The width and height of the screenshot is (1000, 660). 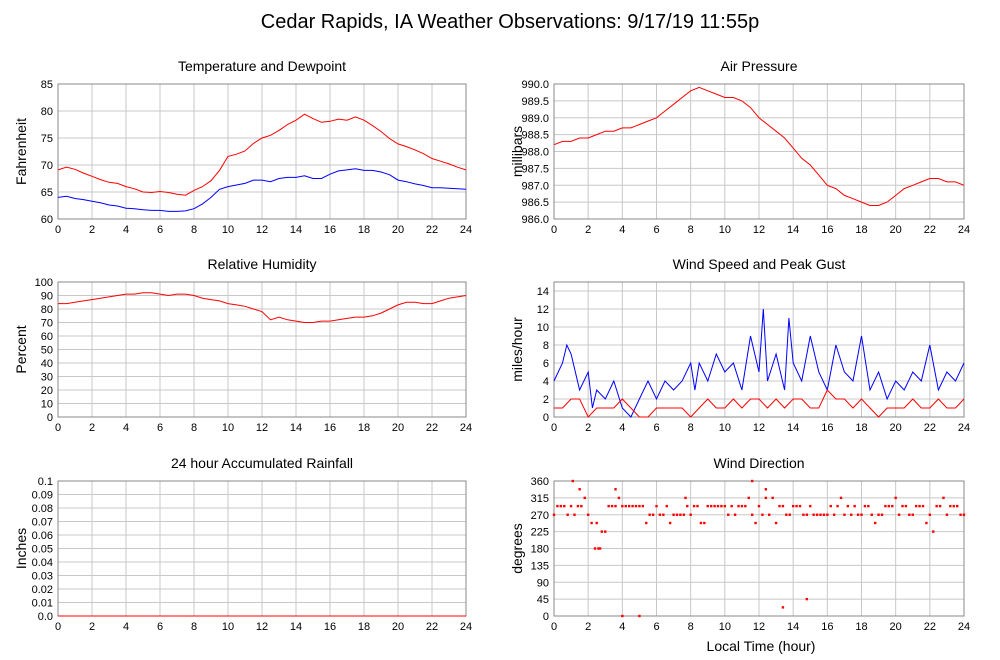 What do you see at coordinates (535, 119) in the screenshot?
I see `pressure-y-tick-label: 989.0` at bounding box center [535, 119].